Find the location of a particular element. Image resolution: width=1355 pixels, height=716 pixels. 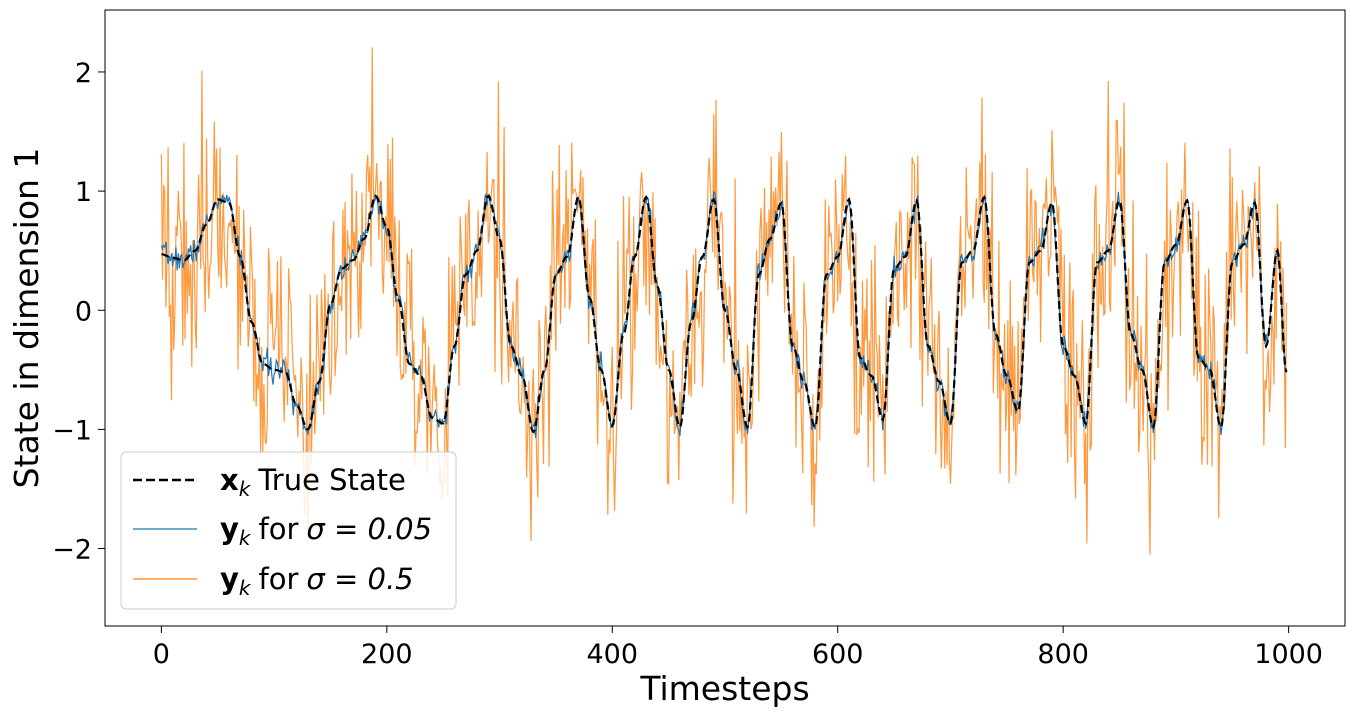

y-tick-label: 1 is located at coordinates (83, 192).